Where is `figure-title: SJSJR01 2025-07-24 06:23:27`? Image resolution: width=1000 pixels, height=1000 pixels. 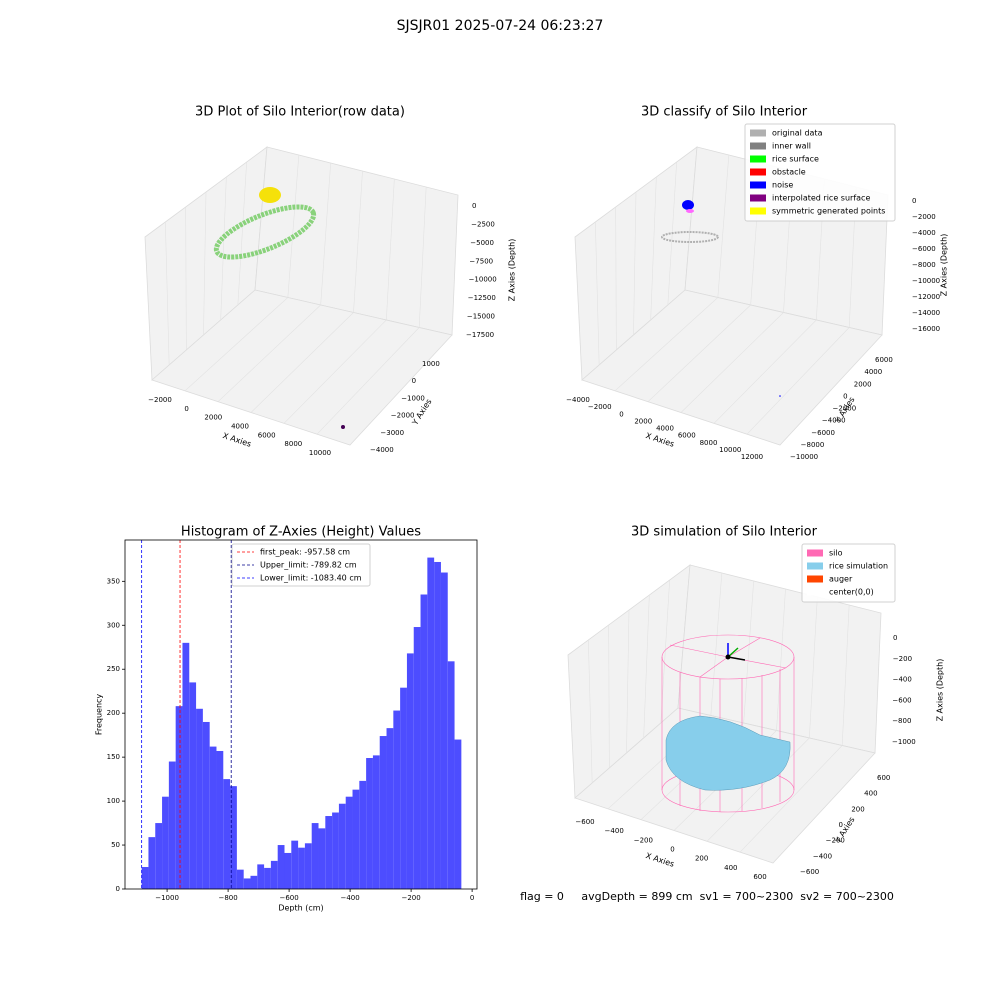 figure-title: SJSJR01 2025-07-24 06:23:27 is located at coordinates (500, 26).